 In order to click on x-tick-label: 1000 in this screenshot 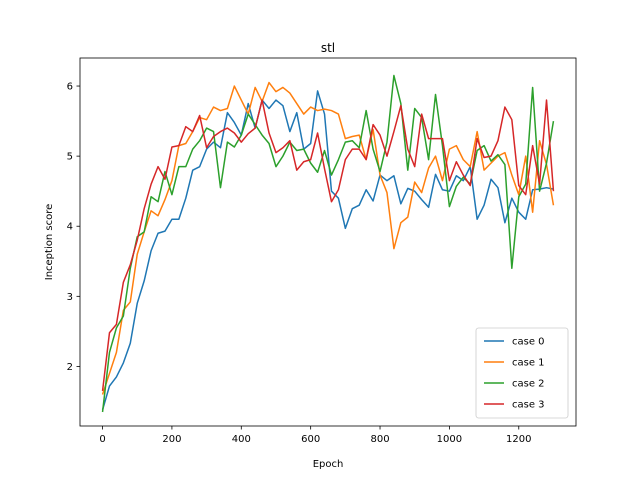, I will do `click(449, 439)`.